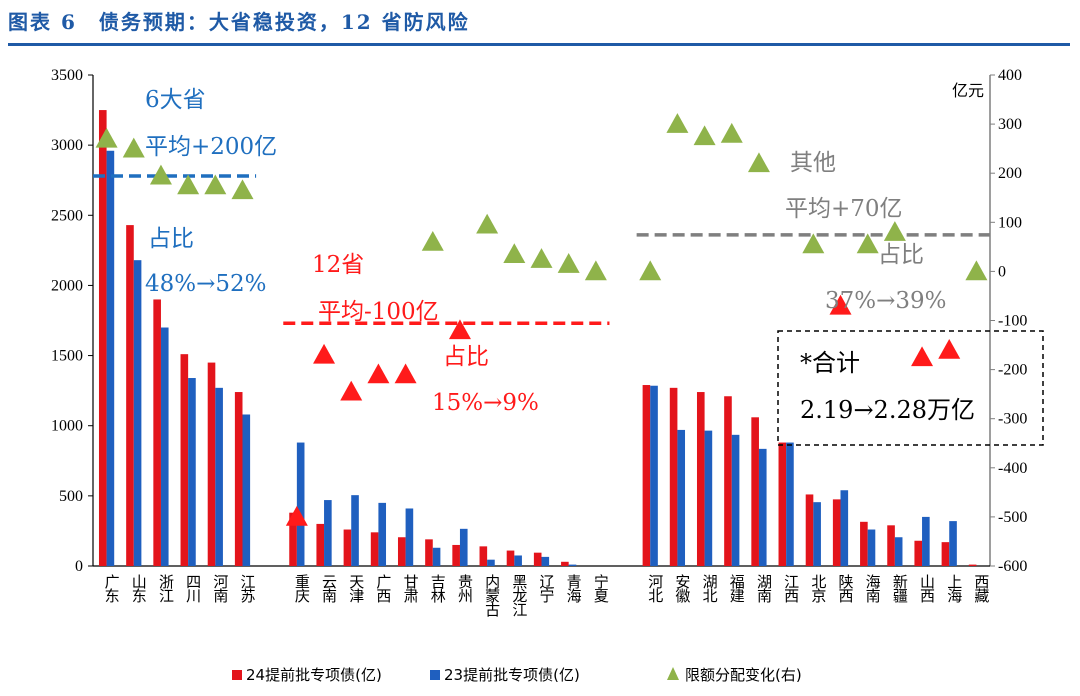 The image size is (1080, 696). What do you see at coordinates (166, 588) in the screenshot?
I see `category-label: 浙江` at bounding box center [166, 588].